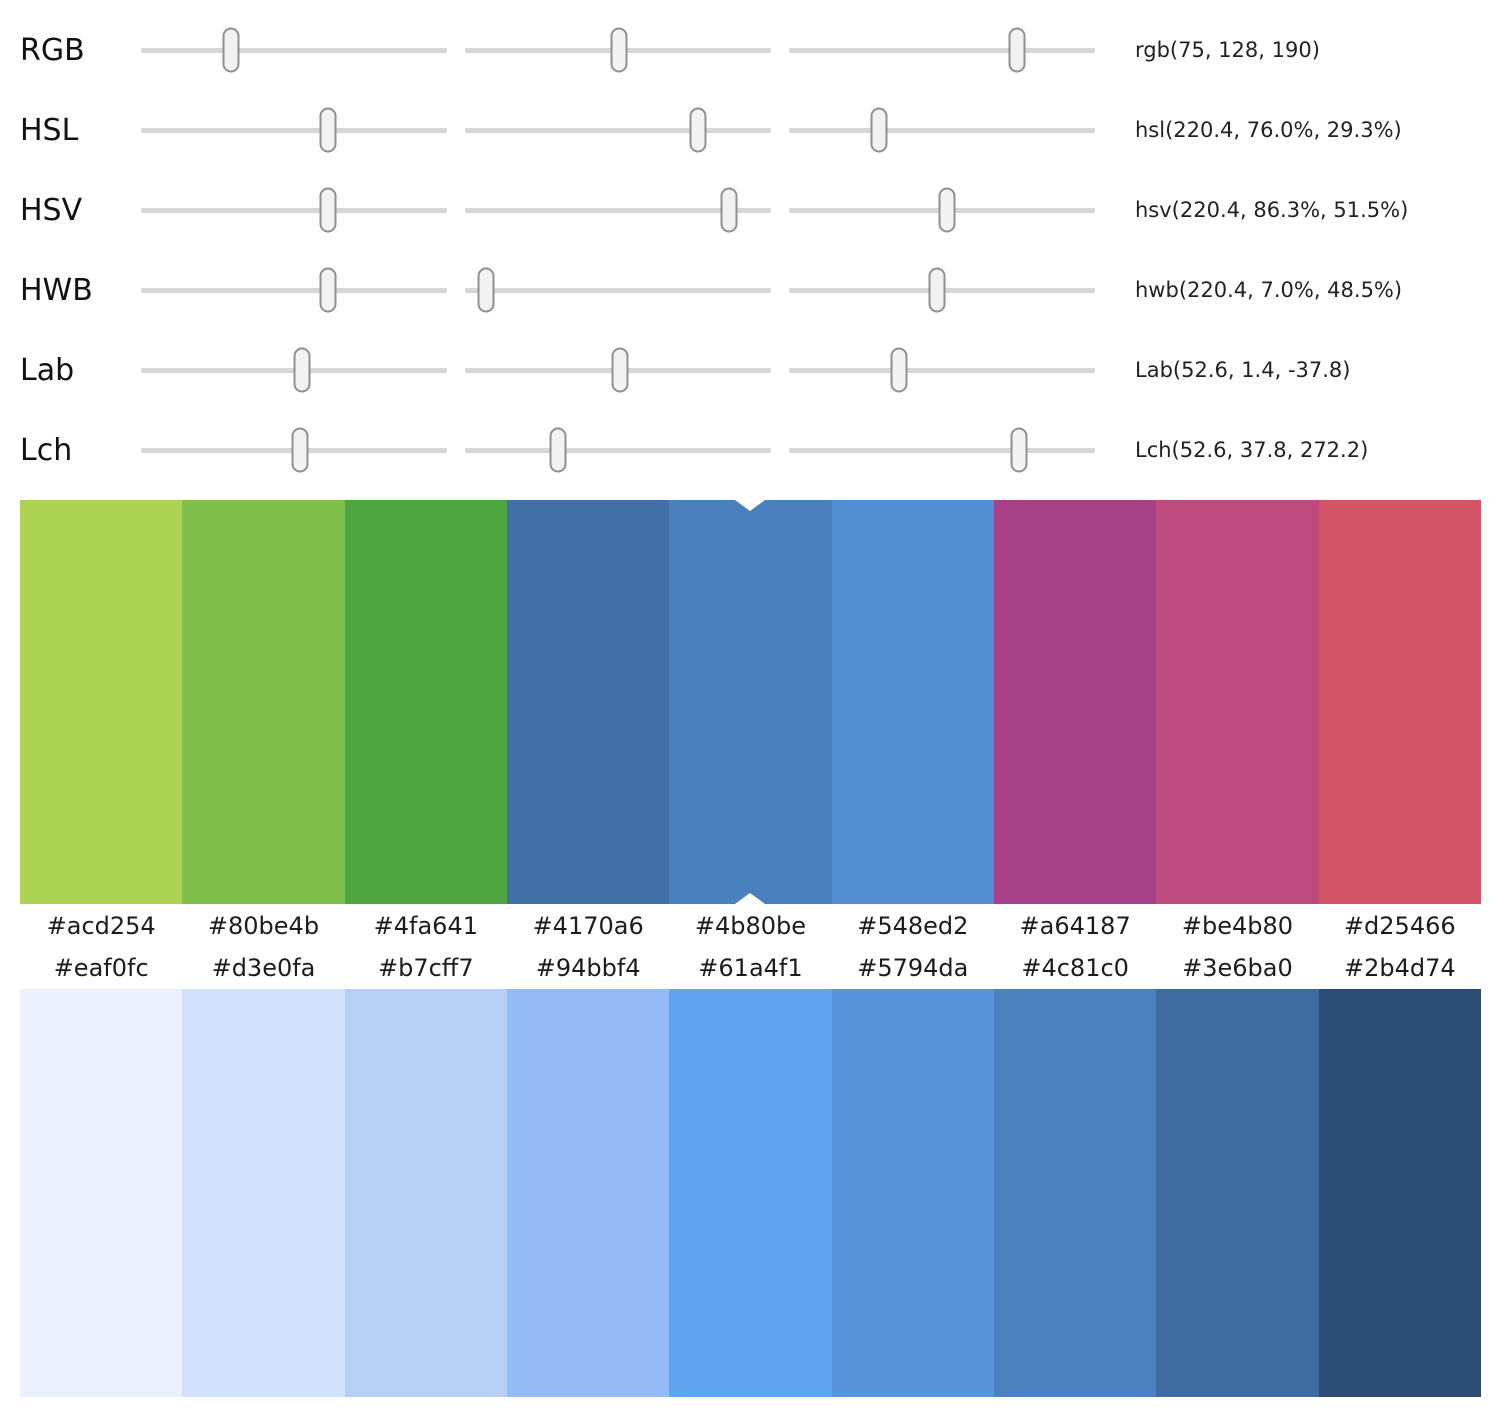  What do you see at coordinates (750, 505) in the screenshot?
I see `selected-marker-top-icon` at bounding box center [750, 505].